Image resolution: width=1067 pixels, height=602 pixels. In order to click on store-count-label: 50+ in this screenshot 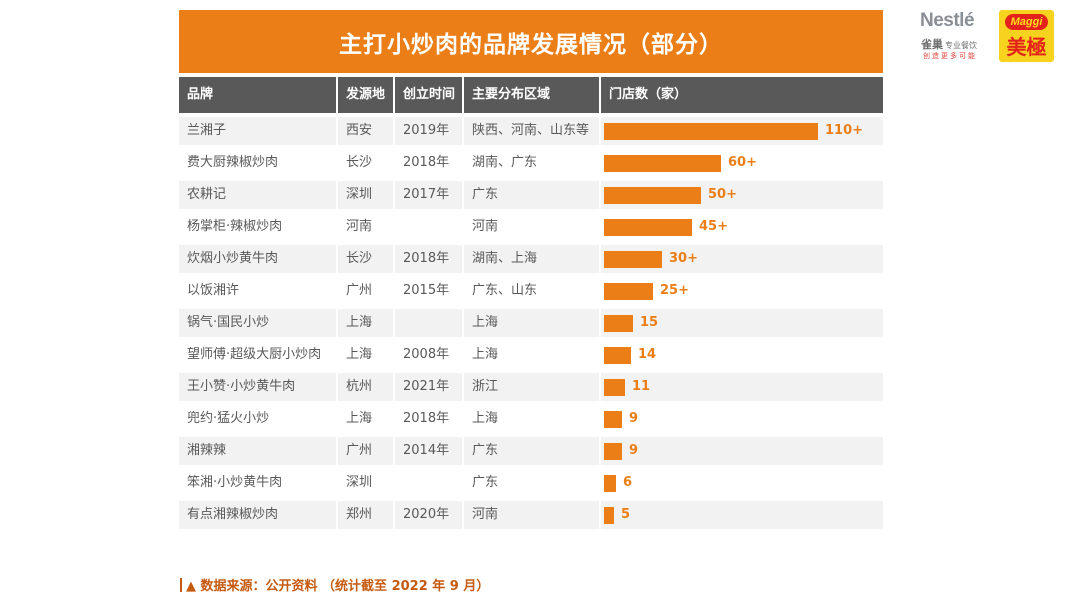, I will do `click(722, 194)`.